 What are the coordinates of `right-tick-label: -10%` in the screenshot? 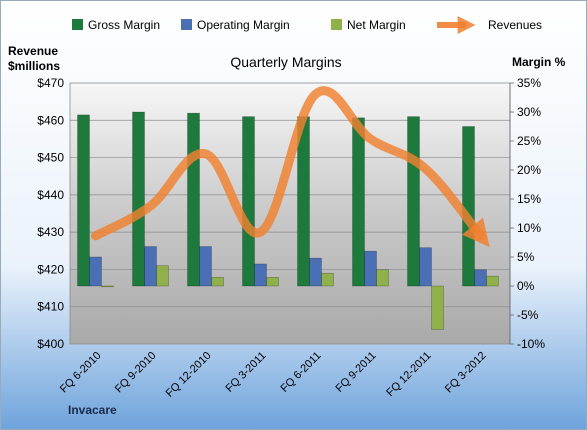 It's located at (531, 344).